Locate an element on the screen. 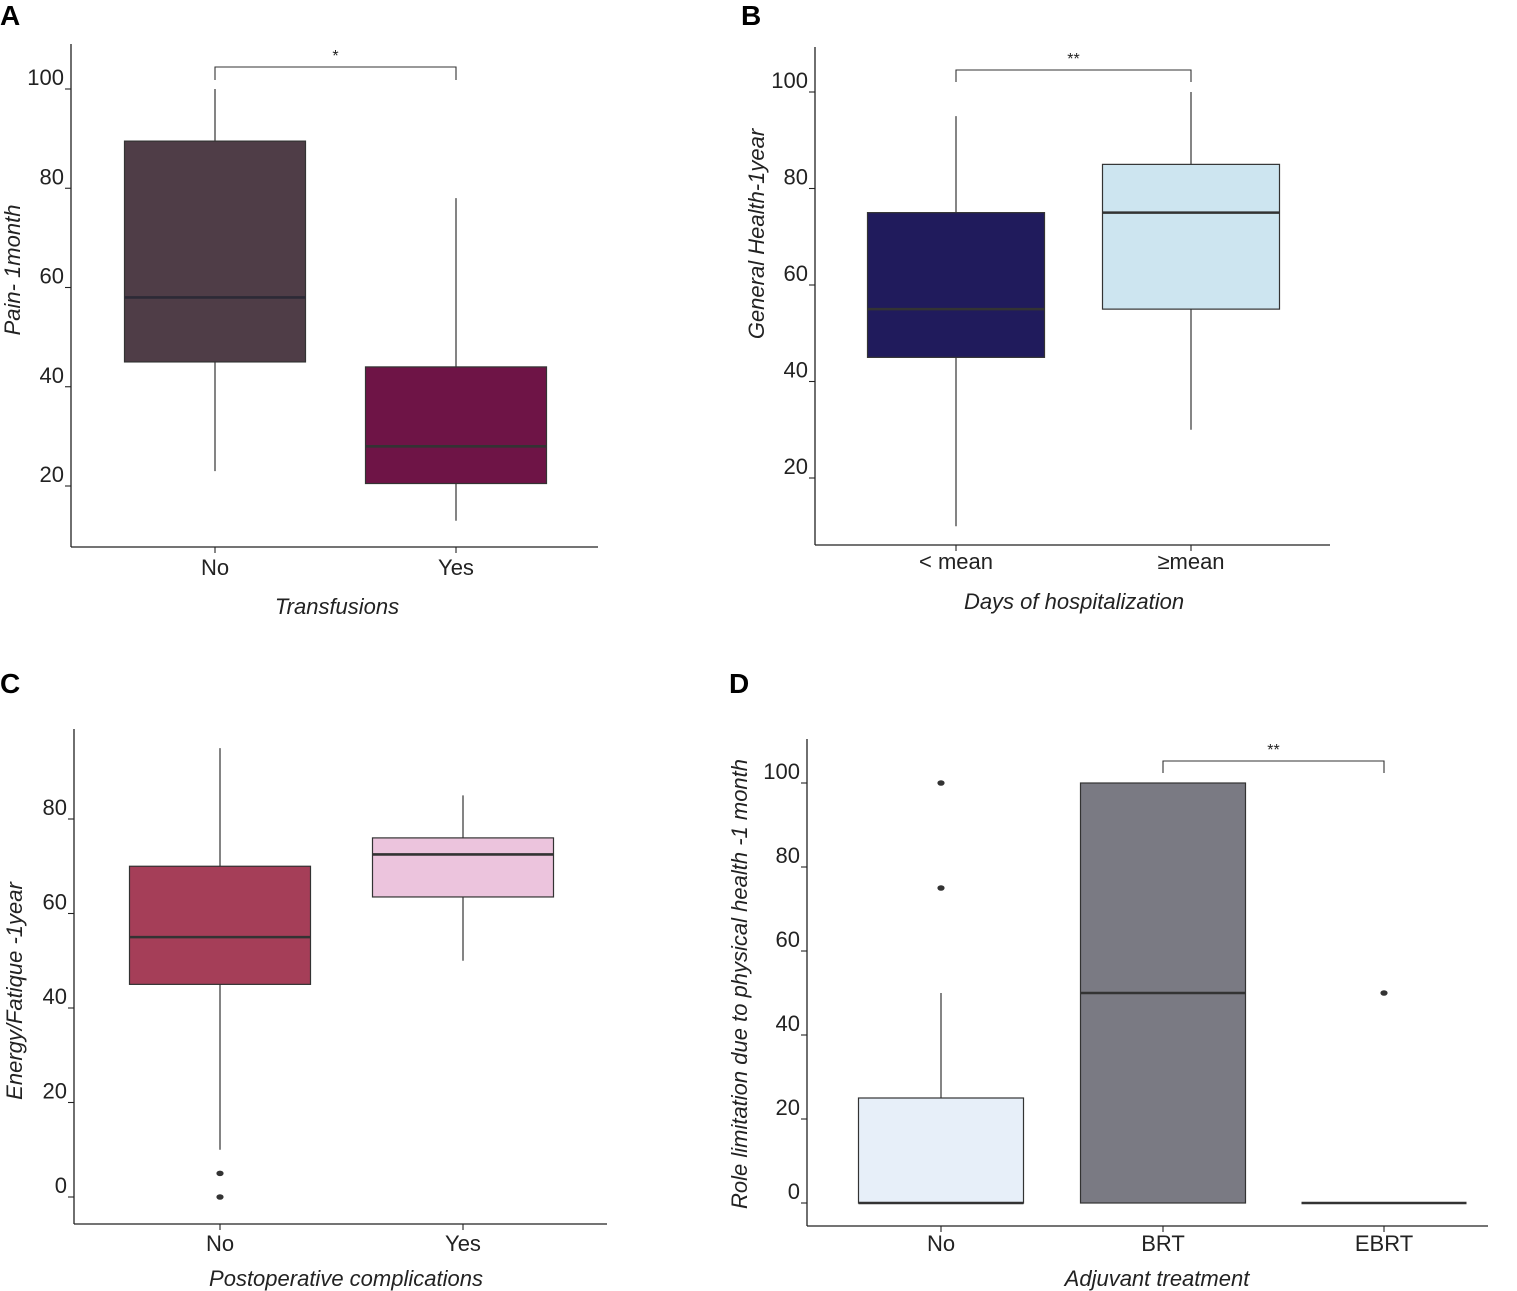  panel-c-letter: C is located at coordinates (10, 683).